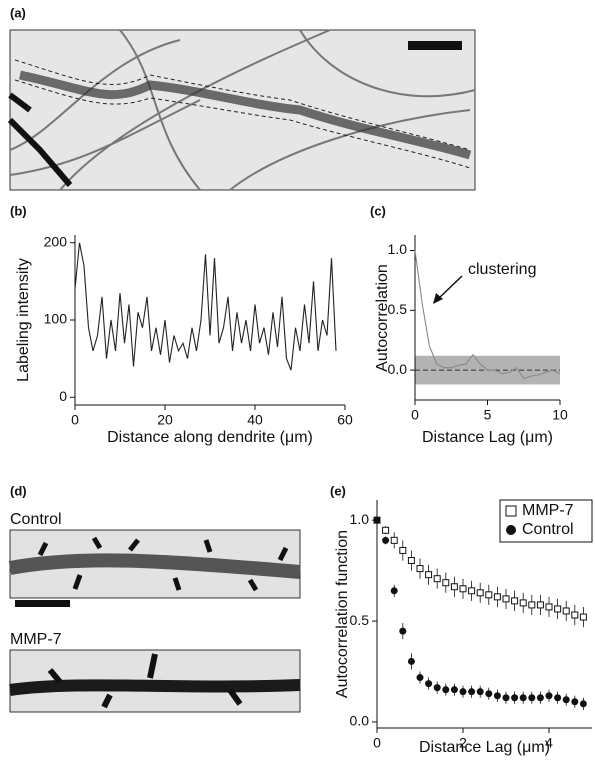 The image size is (595, 764). I want to click on image-label: MMP-7, so click(36, 639).